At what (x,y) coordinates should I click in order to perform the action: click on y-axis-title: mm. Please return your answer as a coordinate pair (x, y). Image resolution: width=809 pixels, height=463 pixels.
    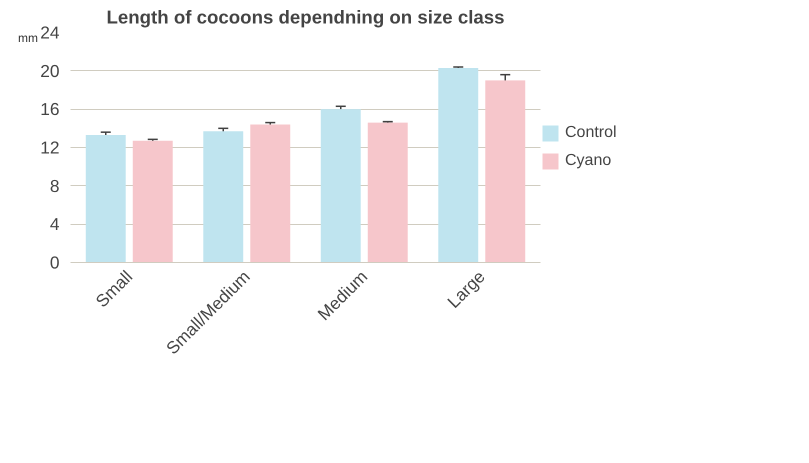
    Looking at the image, I should click on (28, 38).